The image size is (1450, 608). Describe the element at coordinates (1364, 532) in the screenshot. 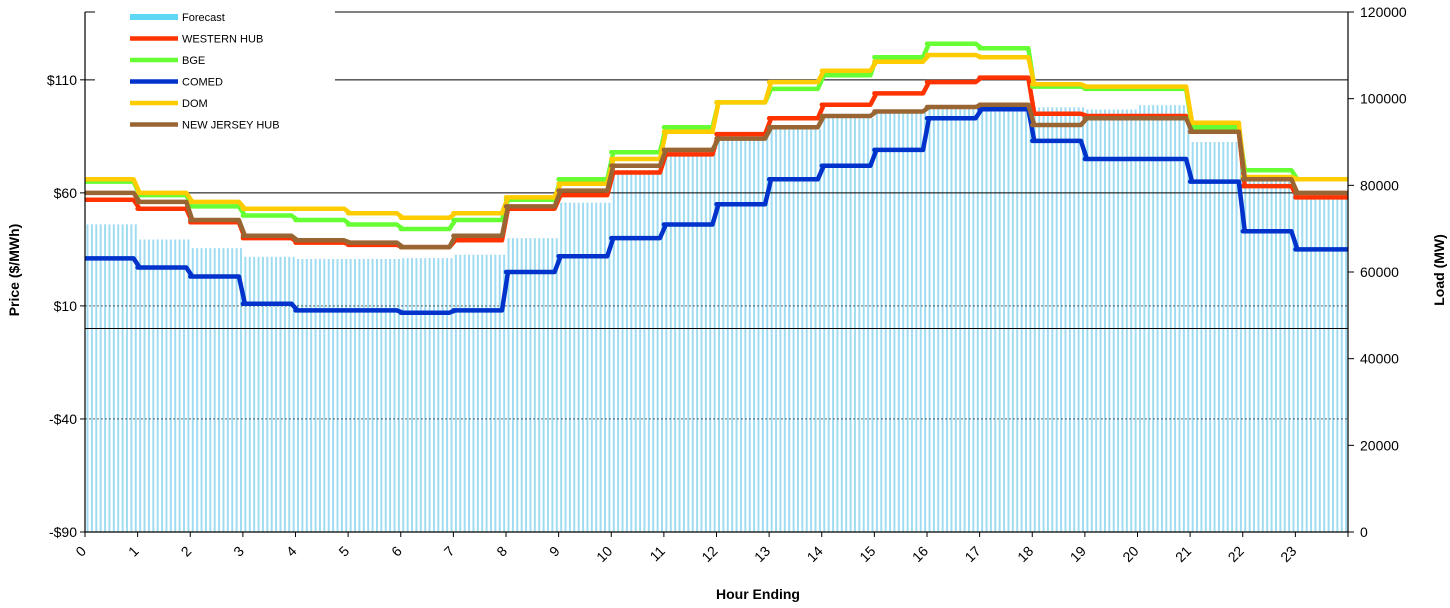

I see `y2-tick-label: 0` at that location.